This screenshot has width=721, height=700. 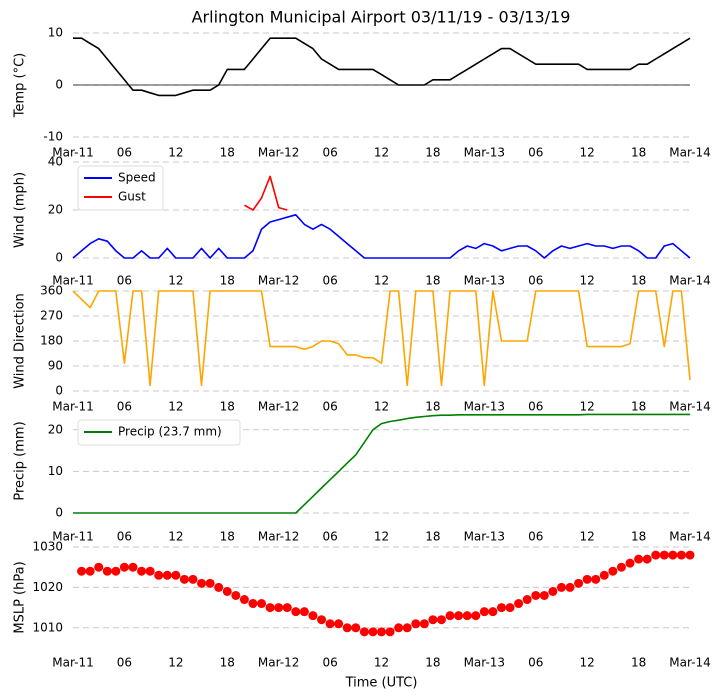 I want to click on y-tick-label: 1010, so click(x=47, y=627).